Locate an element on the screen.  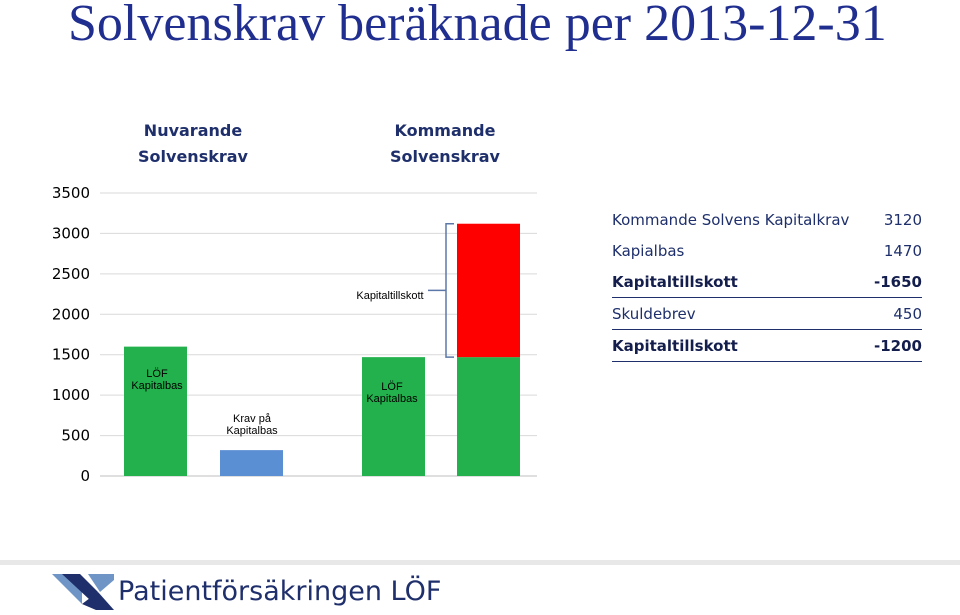
annotation-bracket is located at coordinates (449, 290).